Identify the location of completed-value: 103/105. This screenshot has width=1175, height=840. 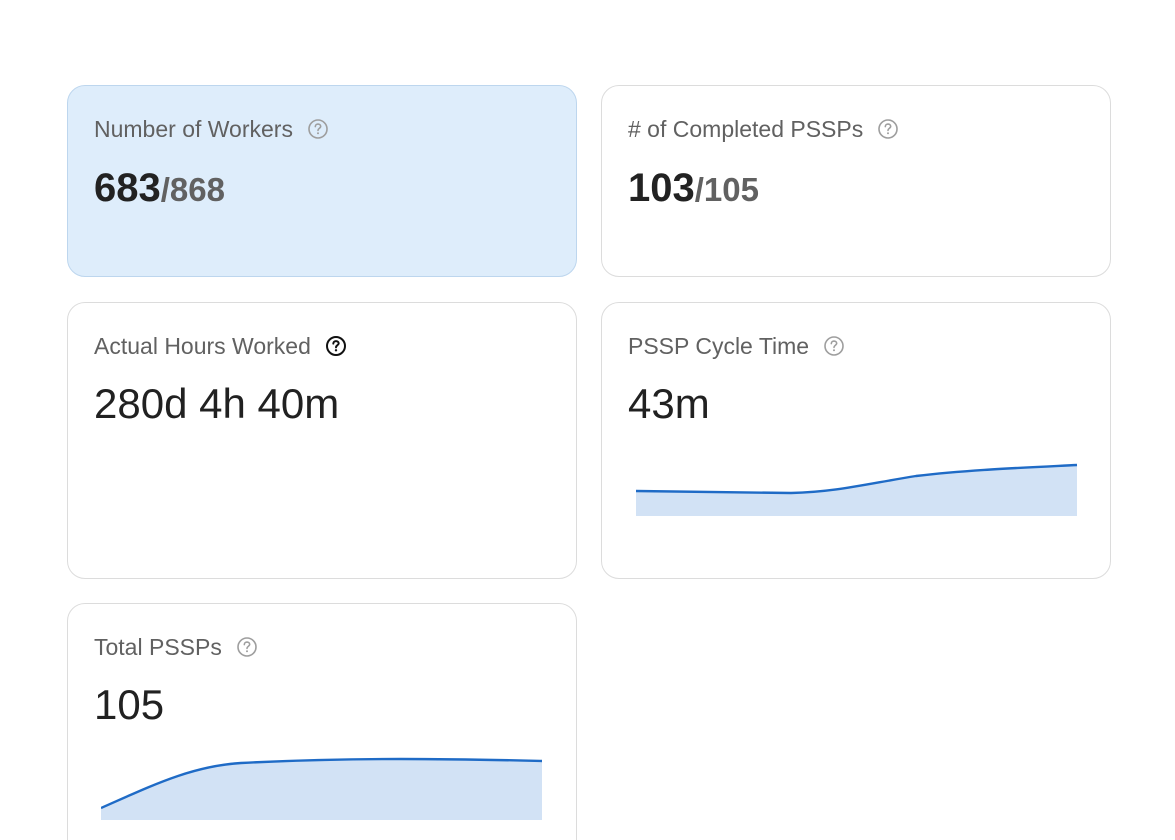
(693, 188).